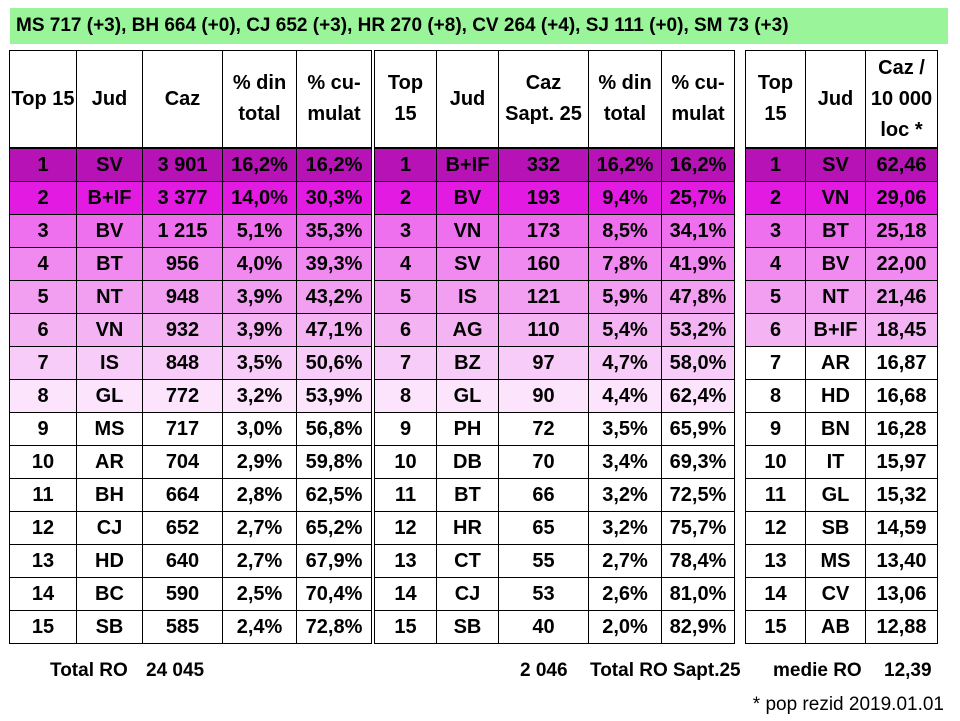 The height and width of the screenshot is (721, 960). What do you see at coordinates (841, 231) in the screenshot?
I see `table-row: 3 BT 25,18` at bounding box center [841, 231].